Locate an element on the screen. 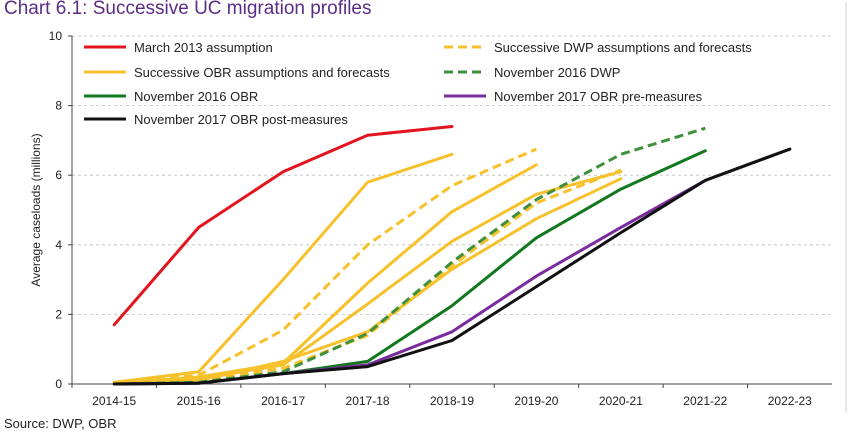 The width and height of the screenshot is (850, 438). x-tick-label: 2015-16 is located at coordinates (199, 401).